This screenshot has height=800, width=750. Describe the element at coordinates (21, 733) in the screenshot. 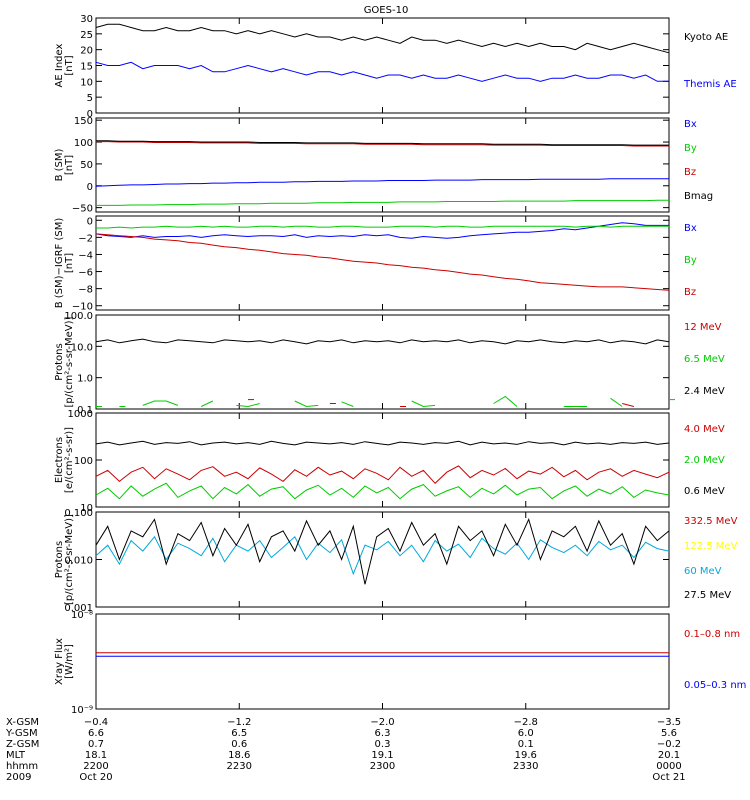

I see `footer-row-label: Y-GSM` at that location.